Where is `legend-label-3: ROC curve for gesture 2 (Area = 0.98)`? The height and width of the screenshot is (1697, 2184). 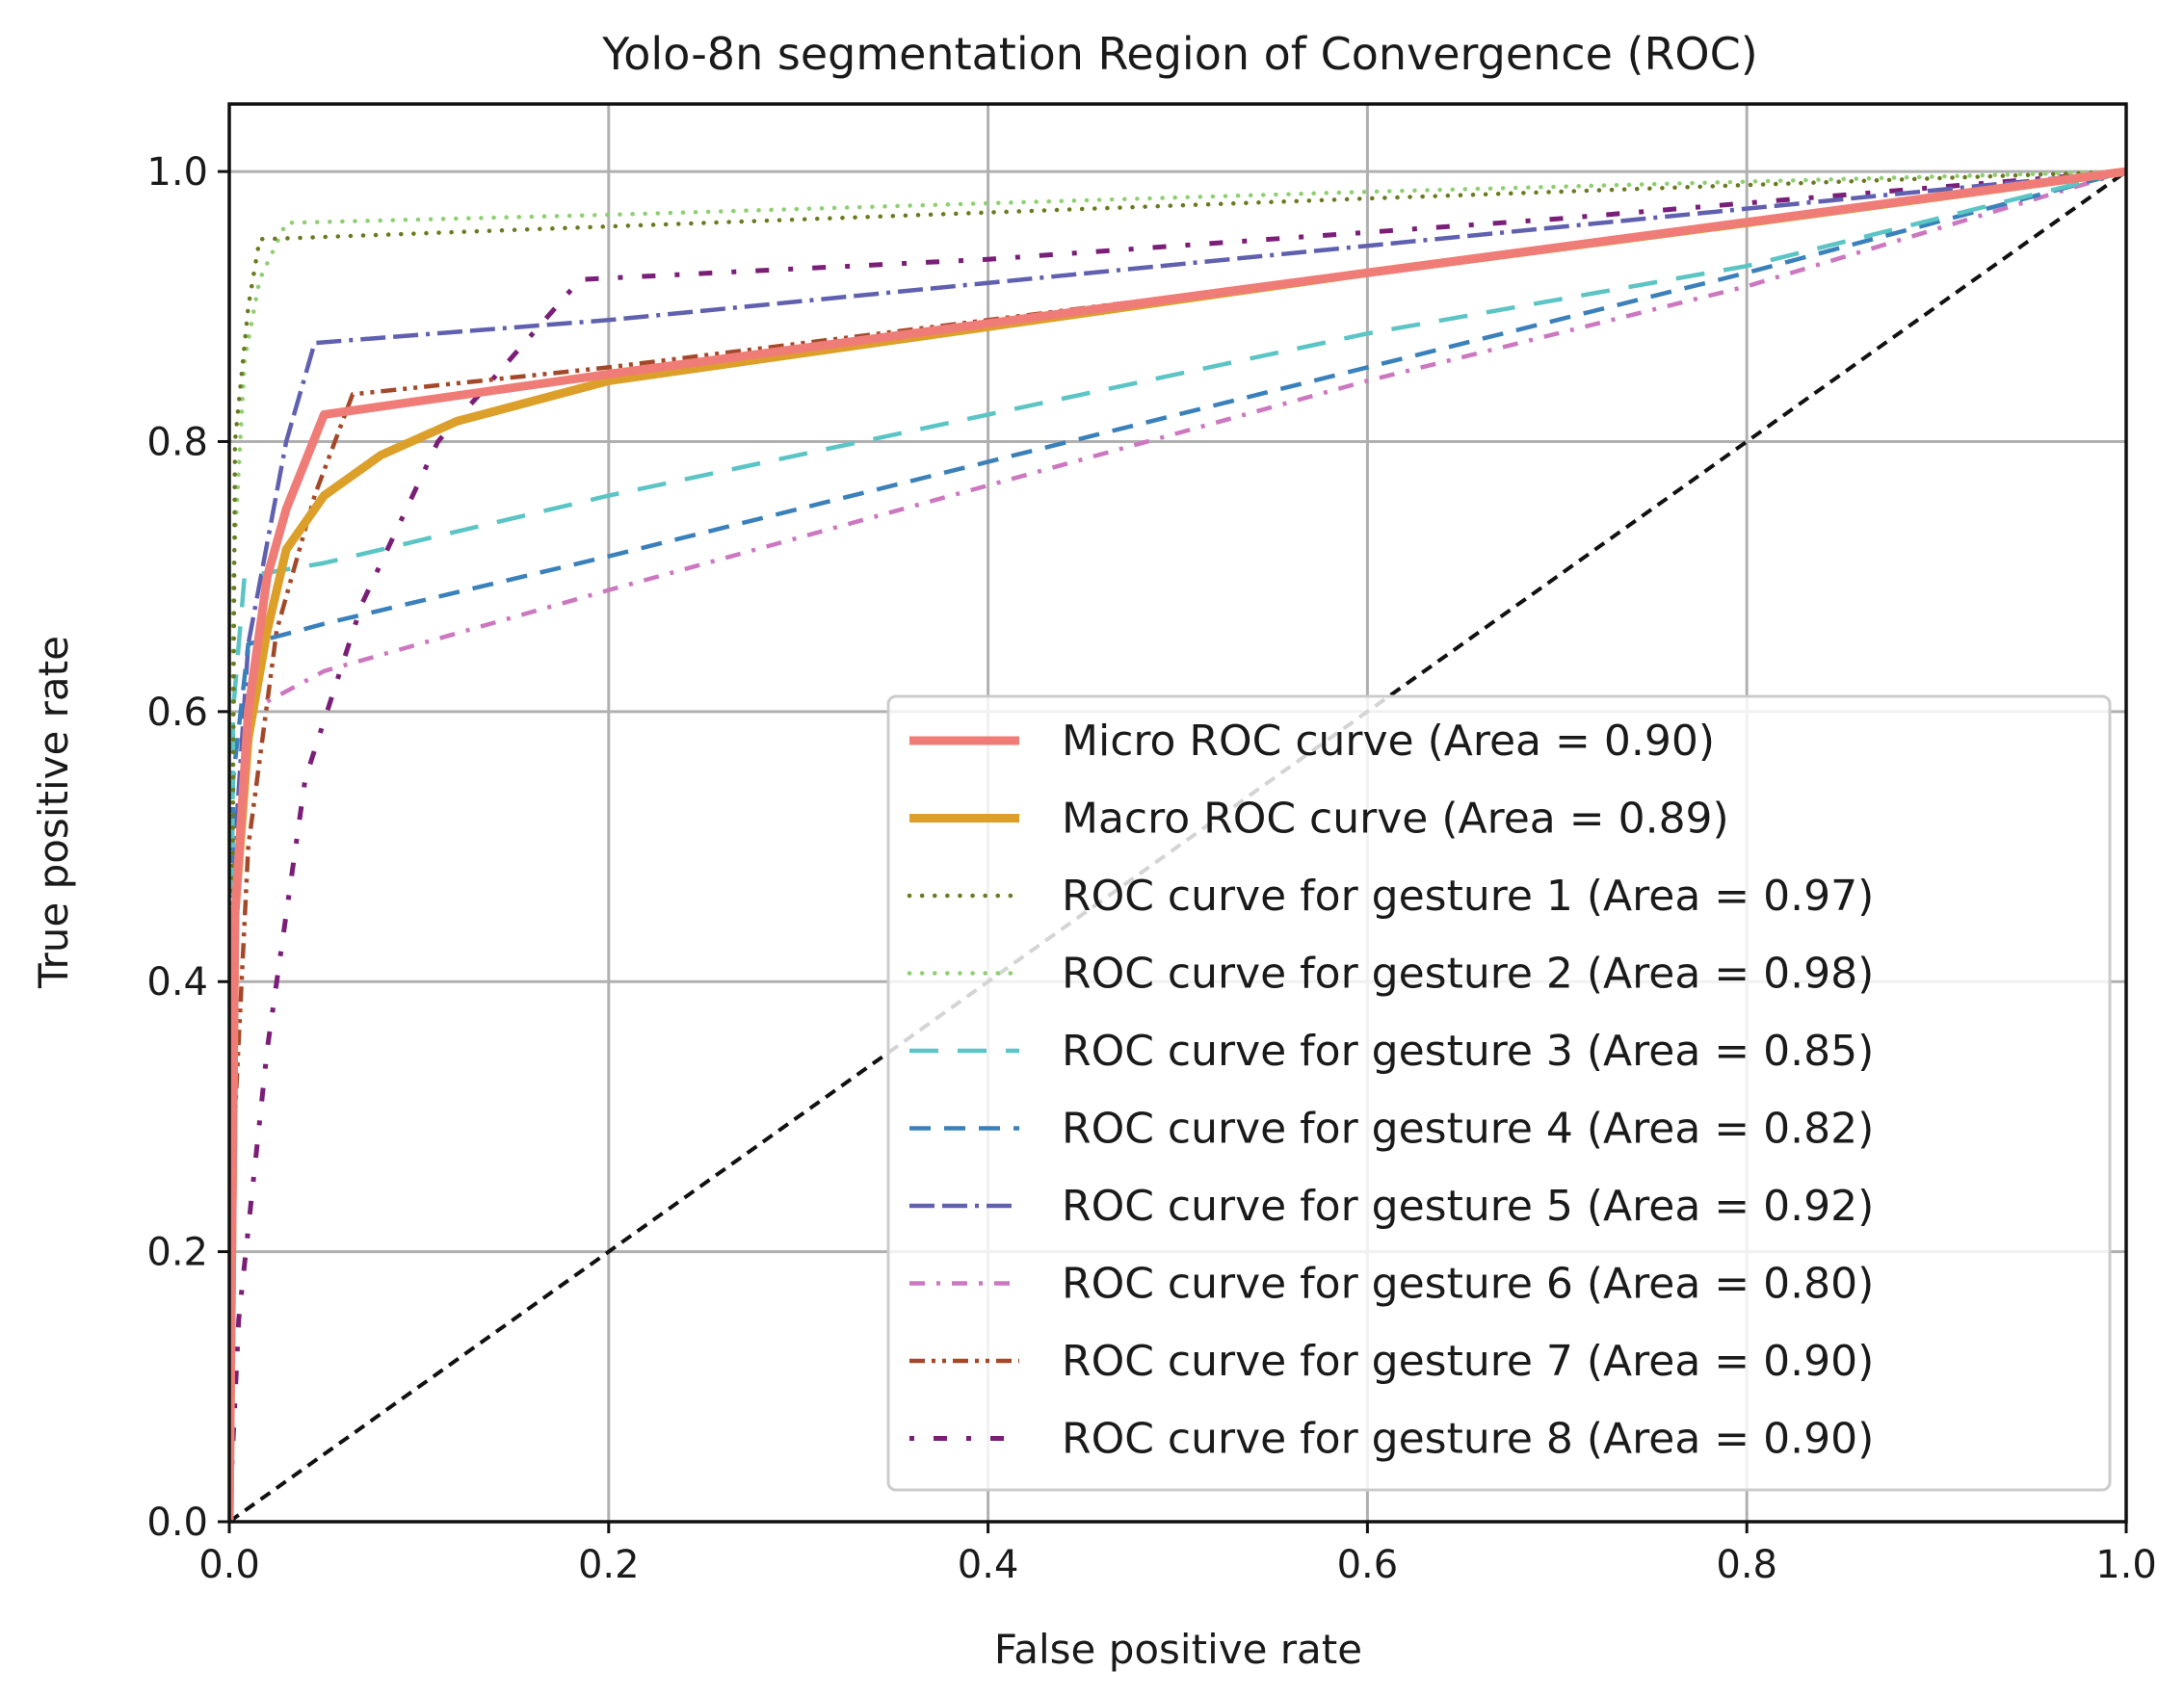
legend-label-3: ROC curve for gesture 2 (Area = 0.98) is located at coordinates (1468, 974).